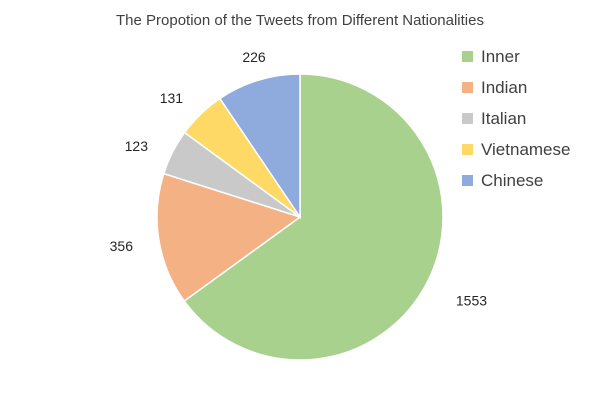 This screenshot has height=400, width=600. Describe the element at coordinates (229, 237) in the screenshot. I see `pie-slice-indian` at that location.